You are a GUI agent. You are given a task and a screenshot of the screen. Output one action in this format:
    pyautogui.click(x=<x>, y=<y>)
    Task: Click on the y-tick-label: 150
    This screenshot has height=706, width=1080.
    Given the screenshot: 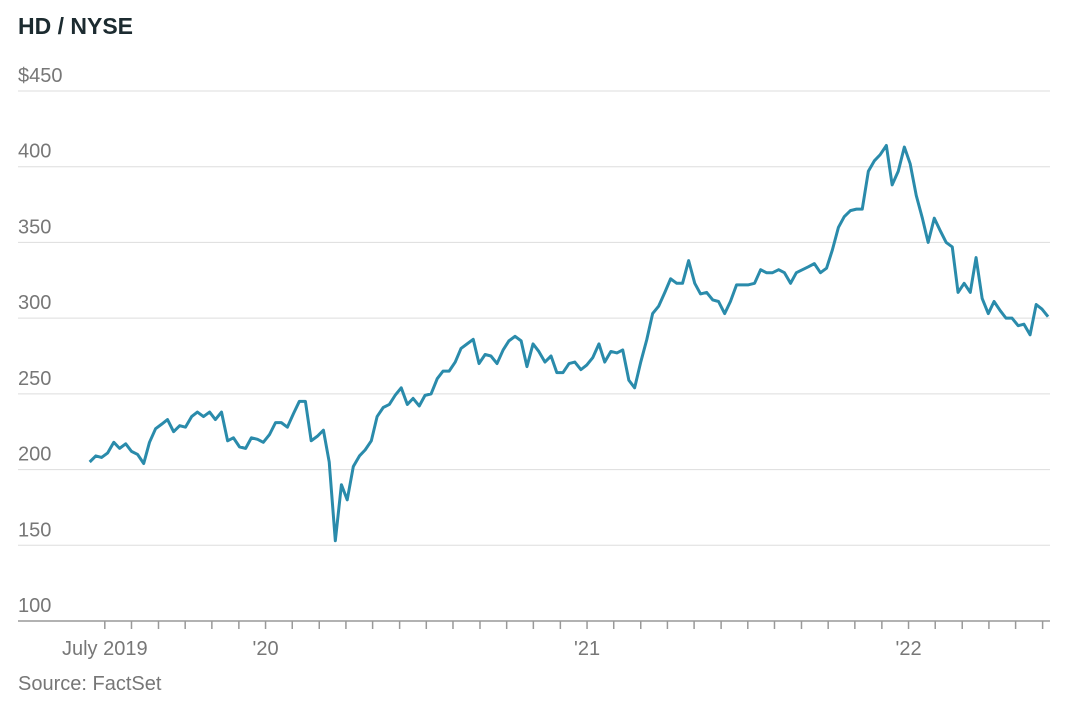 What is the action you would take?
    pyautogui.click(x=34, y=530)
    